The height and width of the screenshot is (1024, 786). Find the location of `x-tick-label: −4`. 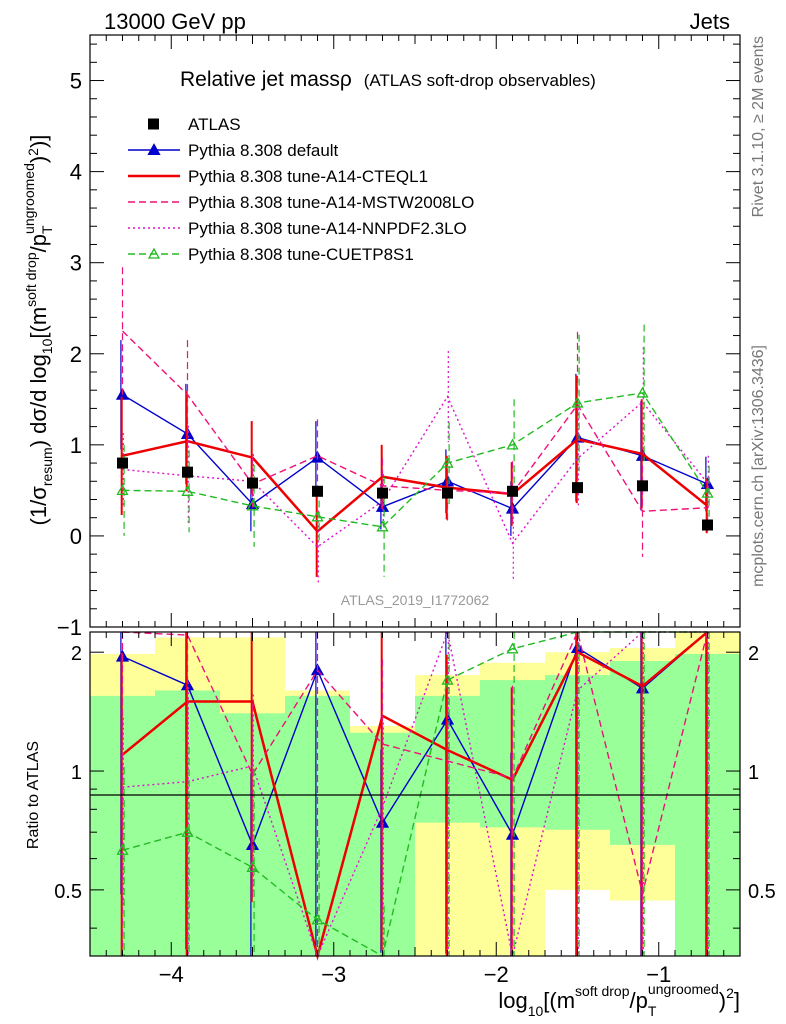

x-tick-label: −4 is located at coordinates (171, 974).